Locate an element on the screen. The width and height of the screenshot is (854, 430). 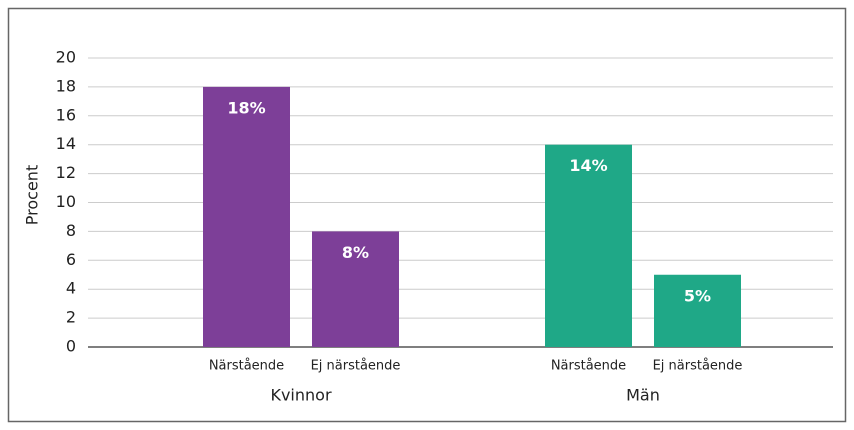
group-label: Män is located at coordinates (643, 395).